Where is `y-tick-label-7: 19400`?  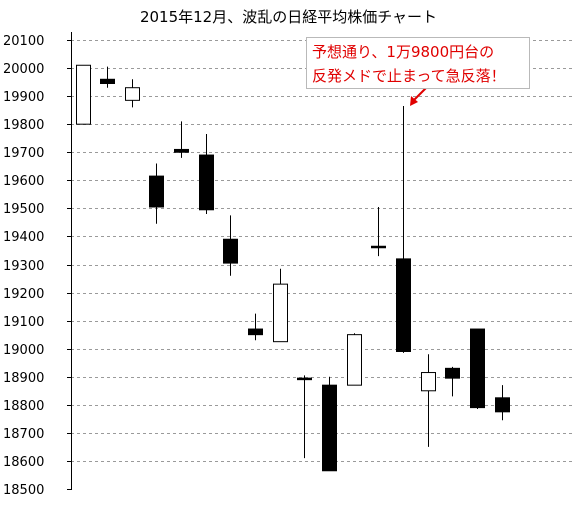
y-tick-label-7: 19400 is located at coordinates (23, 237).